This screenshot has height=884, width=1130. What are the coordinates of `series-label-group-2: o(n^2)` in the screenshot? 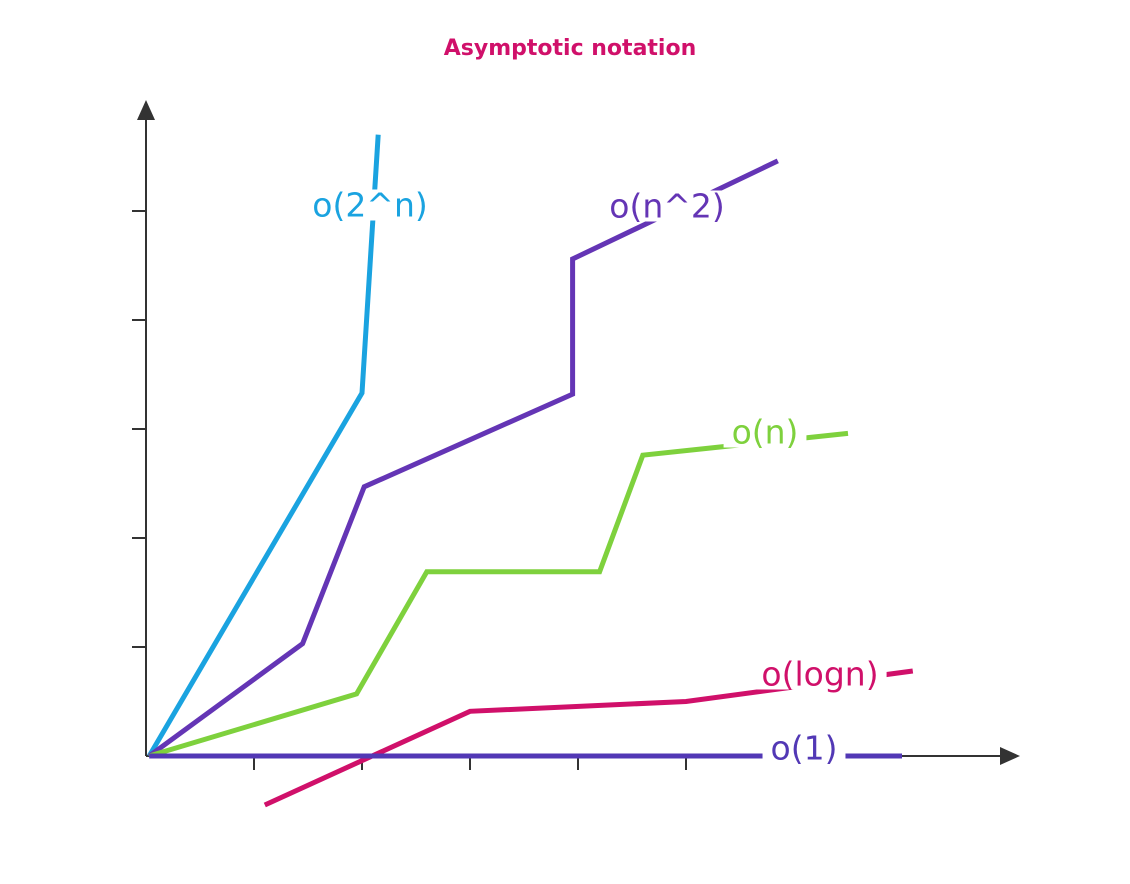 It's located at (667, 206).